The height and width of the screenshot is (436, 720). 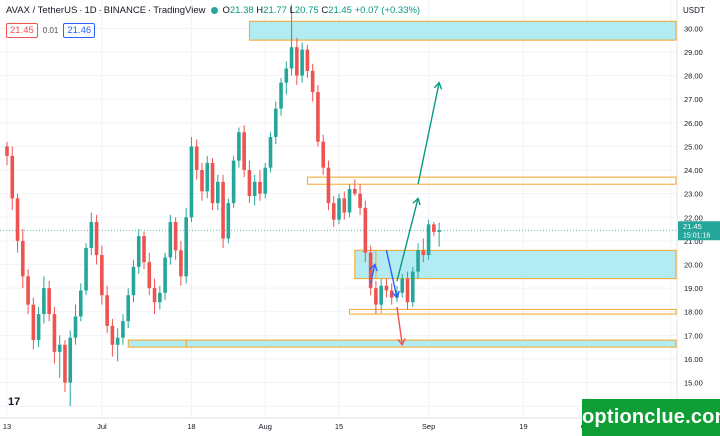 What do you see at coordinates (693, 99) in the screenshot?
I see `y-tick-label: 27.00` at bounding box center [693, 99].